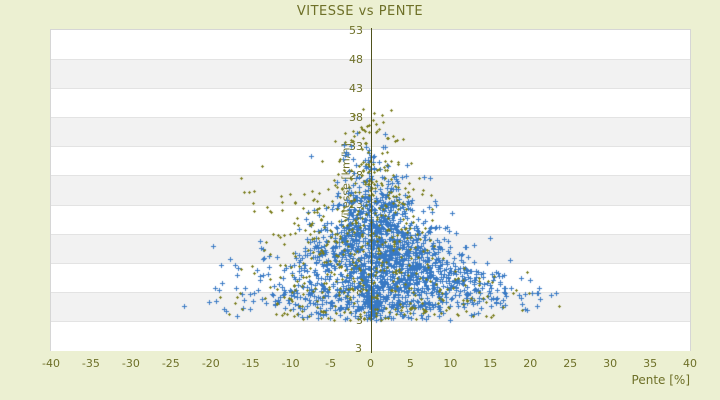  What do you see at coordinates (660, 380) in the screenshot?
I see `x-axis-title: Pente [%]` at bounding box center [660, 380].